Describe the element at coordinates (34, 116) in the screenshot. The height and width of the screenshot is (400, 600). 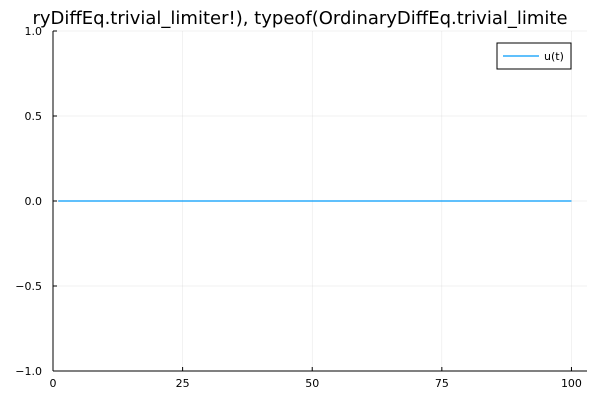
I see `y-tick-label: 0.5` at that location.